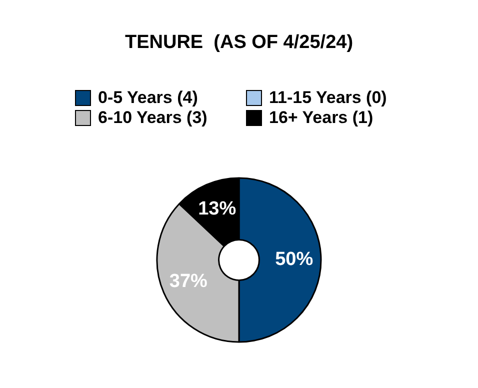  What do you see at coordinates (152, 118) in the screenshot?
I see `legend-label: 6-10 Years (3)` at bounding box center [152, 118].